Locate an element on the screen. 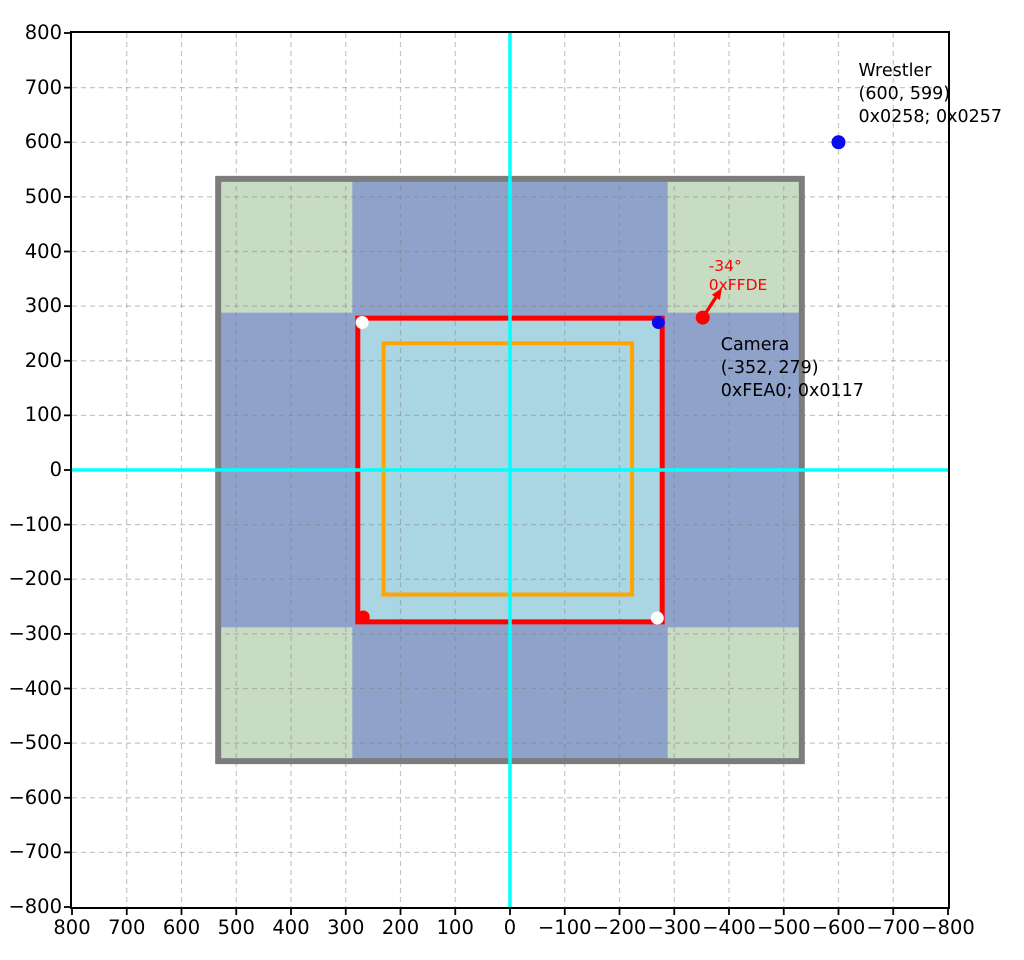 The image size is (1024, 960). ring-corner-dot-top-left is located at coordinates (362, 323).